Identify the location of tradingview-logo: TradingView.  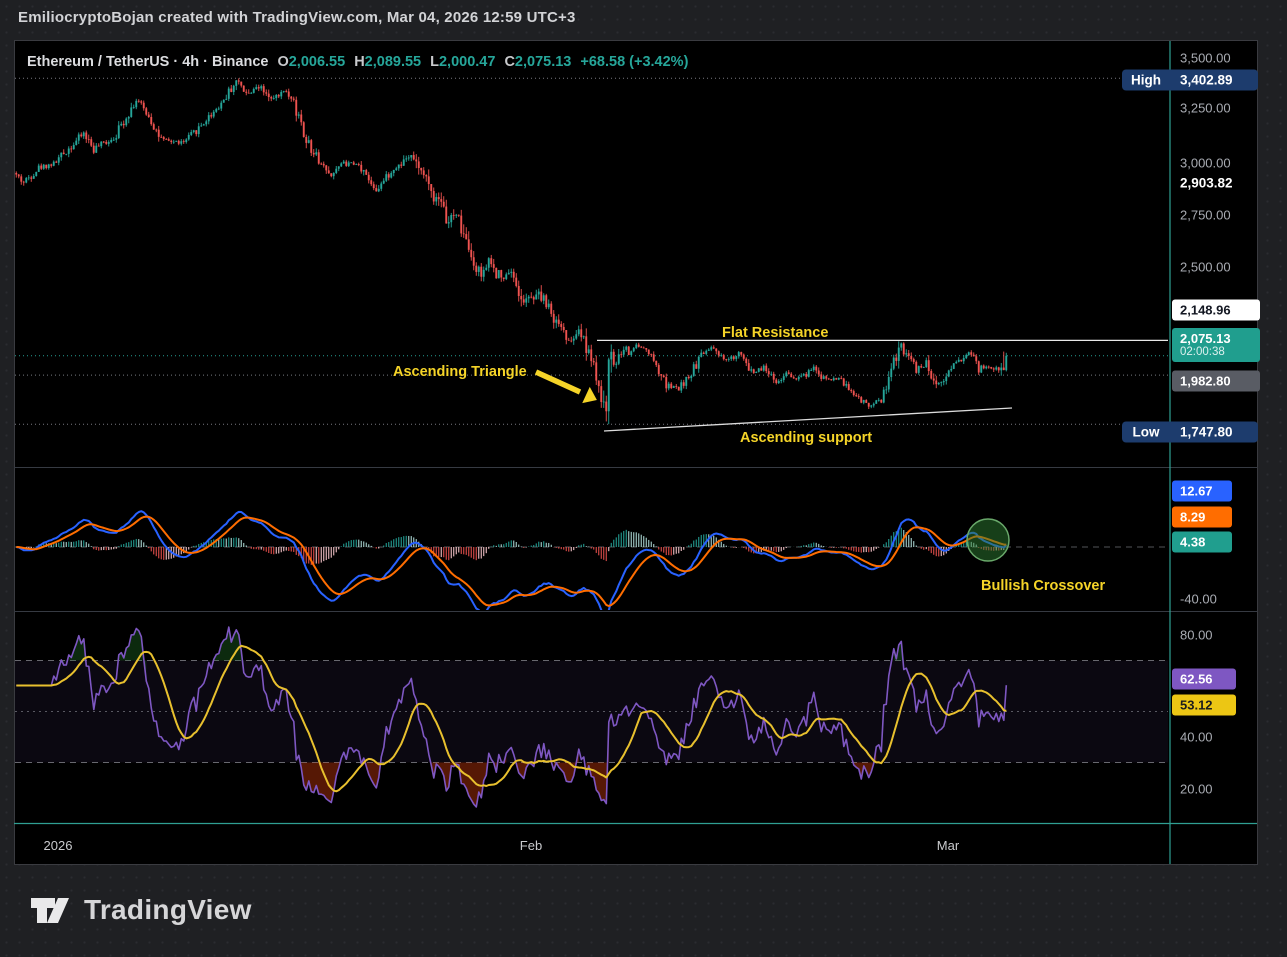
(140, 910).